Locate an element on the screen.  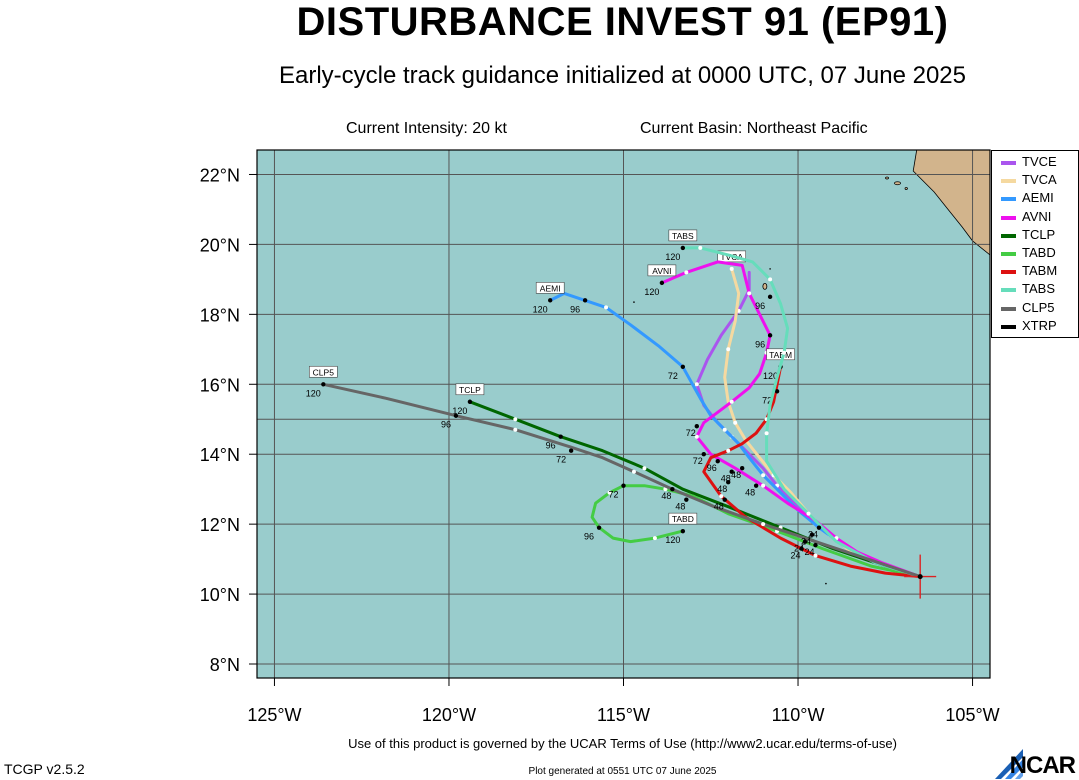
track-end-label: AVNI is located at coordinates (661, 271).